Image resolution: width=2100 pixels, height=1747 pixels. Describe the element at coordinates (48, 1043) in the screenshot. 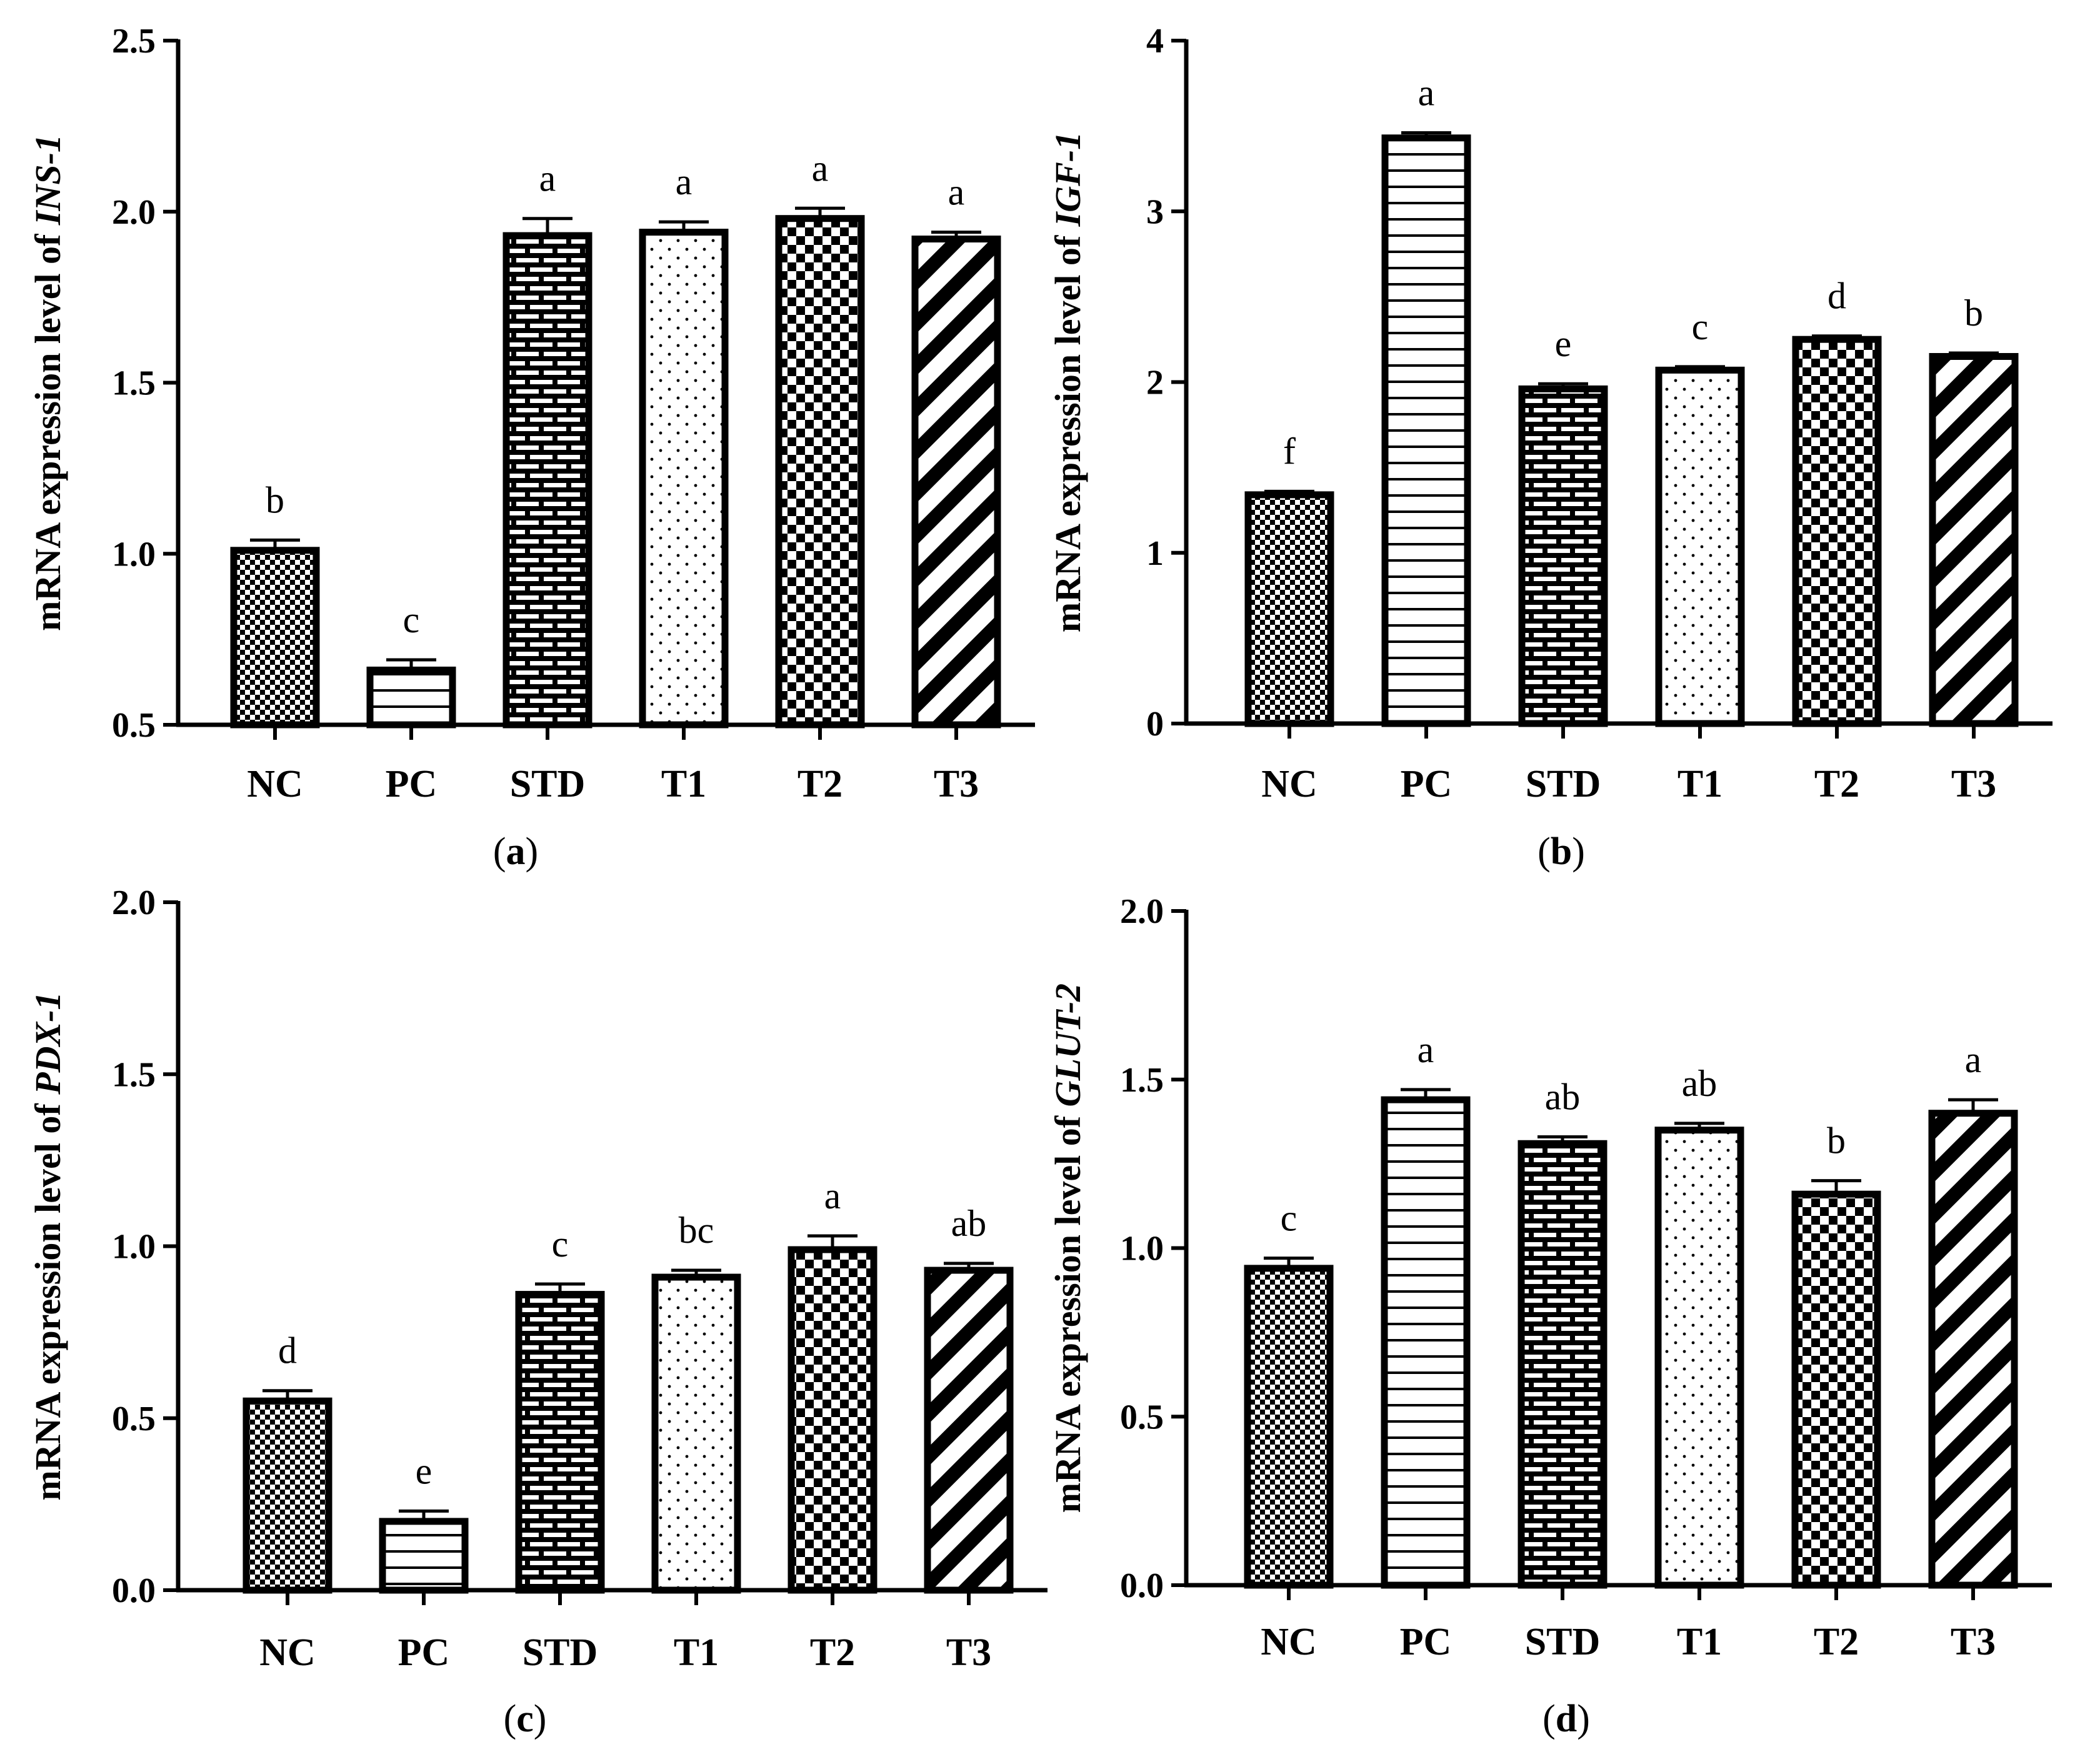

I see `y-axis-title-gene: PDX-1` at that location.